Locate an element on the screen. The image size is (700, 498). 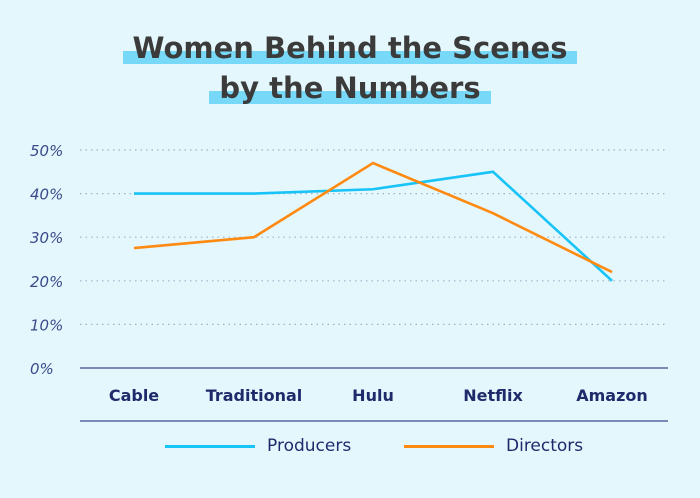
legend-item-directors: Directors is located at coordinates (493, 446).